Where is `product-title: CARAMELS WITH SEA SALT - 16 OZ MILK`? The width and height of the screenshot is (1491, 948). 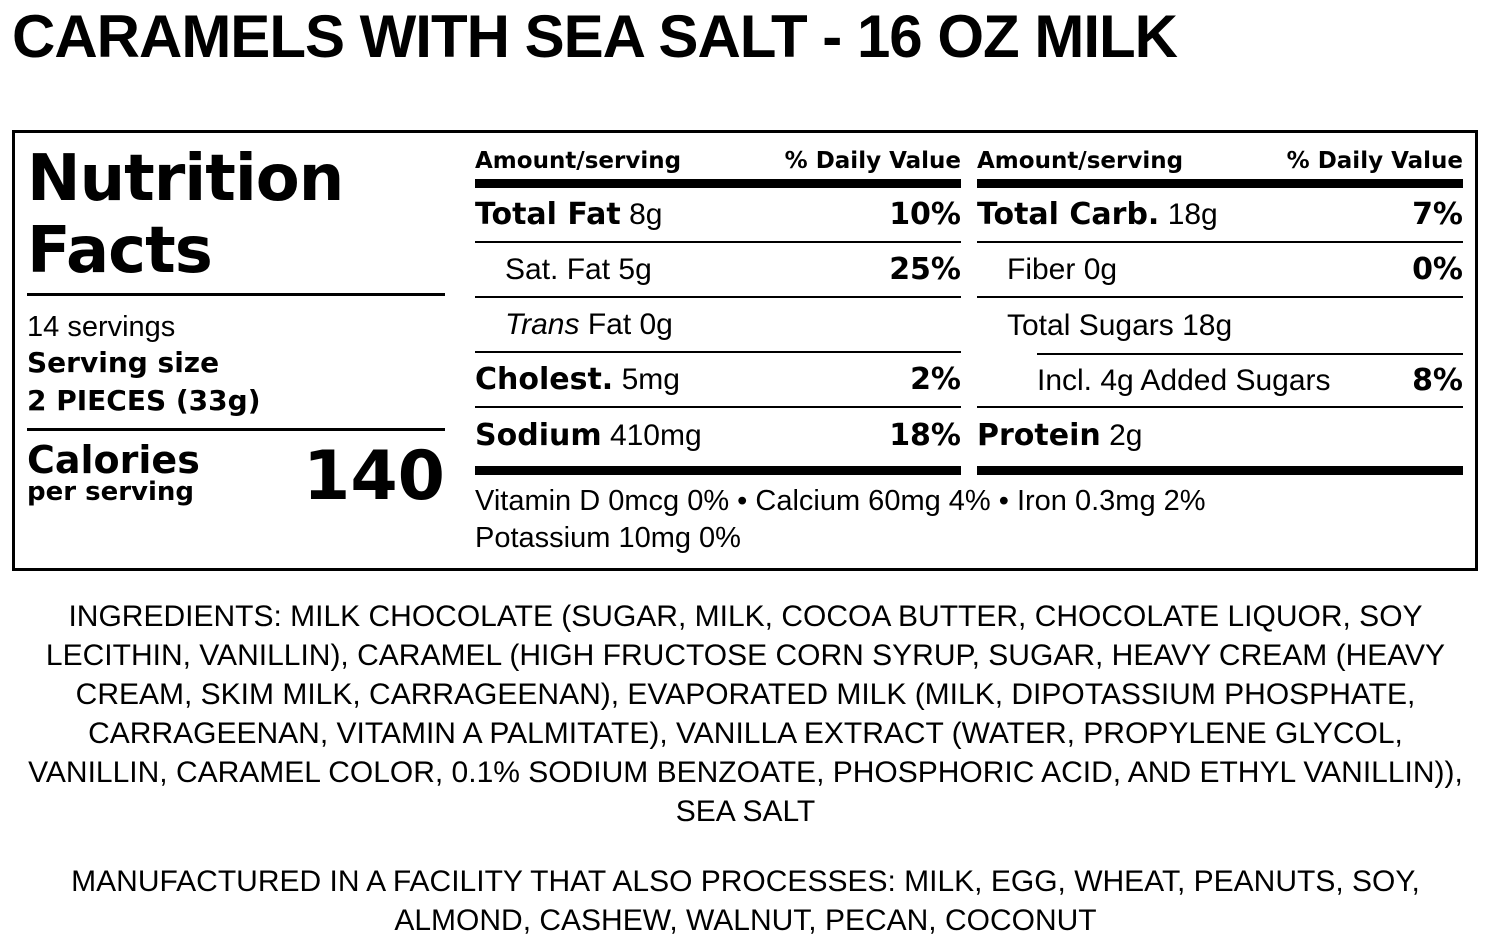
product-title: CARAMELS WITH SEA SALT - 16 OZ MILK is located at coordinates (595, 36).